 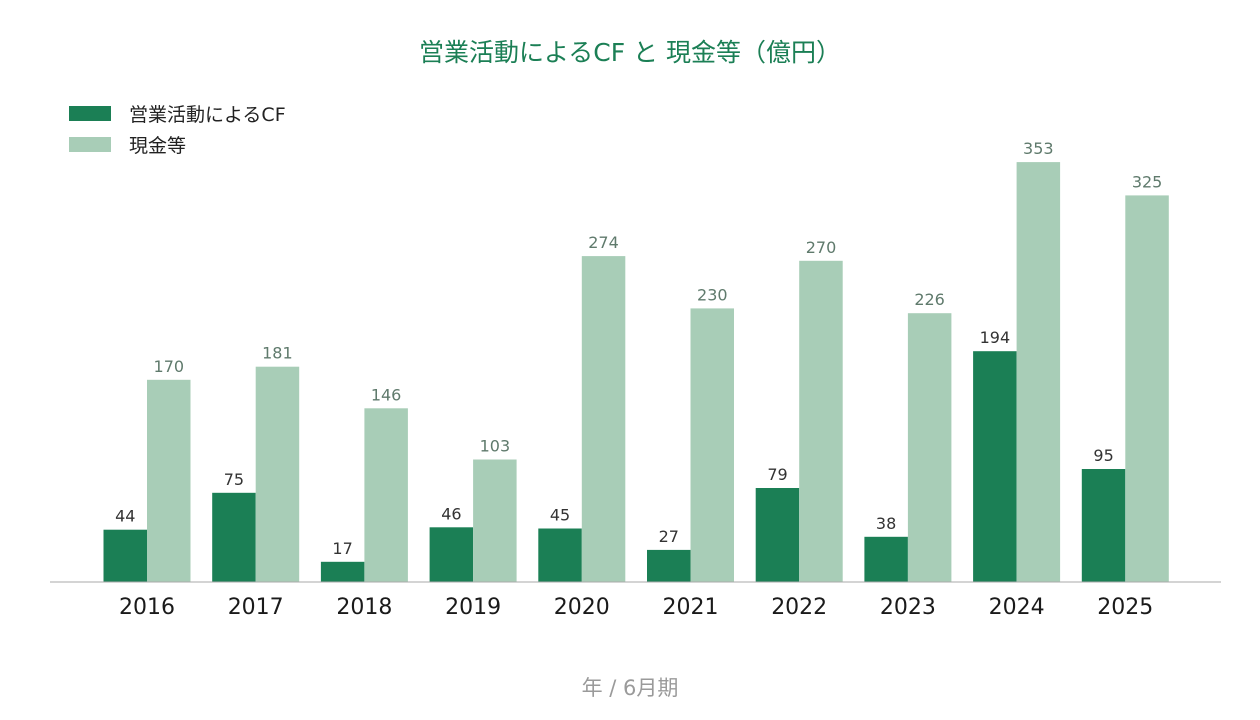 What do you see at coordinates (177, 130) in the screenshot?
I see `legend: 営業活動によるCF 現金等` at bounding box center [177, 130].